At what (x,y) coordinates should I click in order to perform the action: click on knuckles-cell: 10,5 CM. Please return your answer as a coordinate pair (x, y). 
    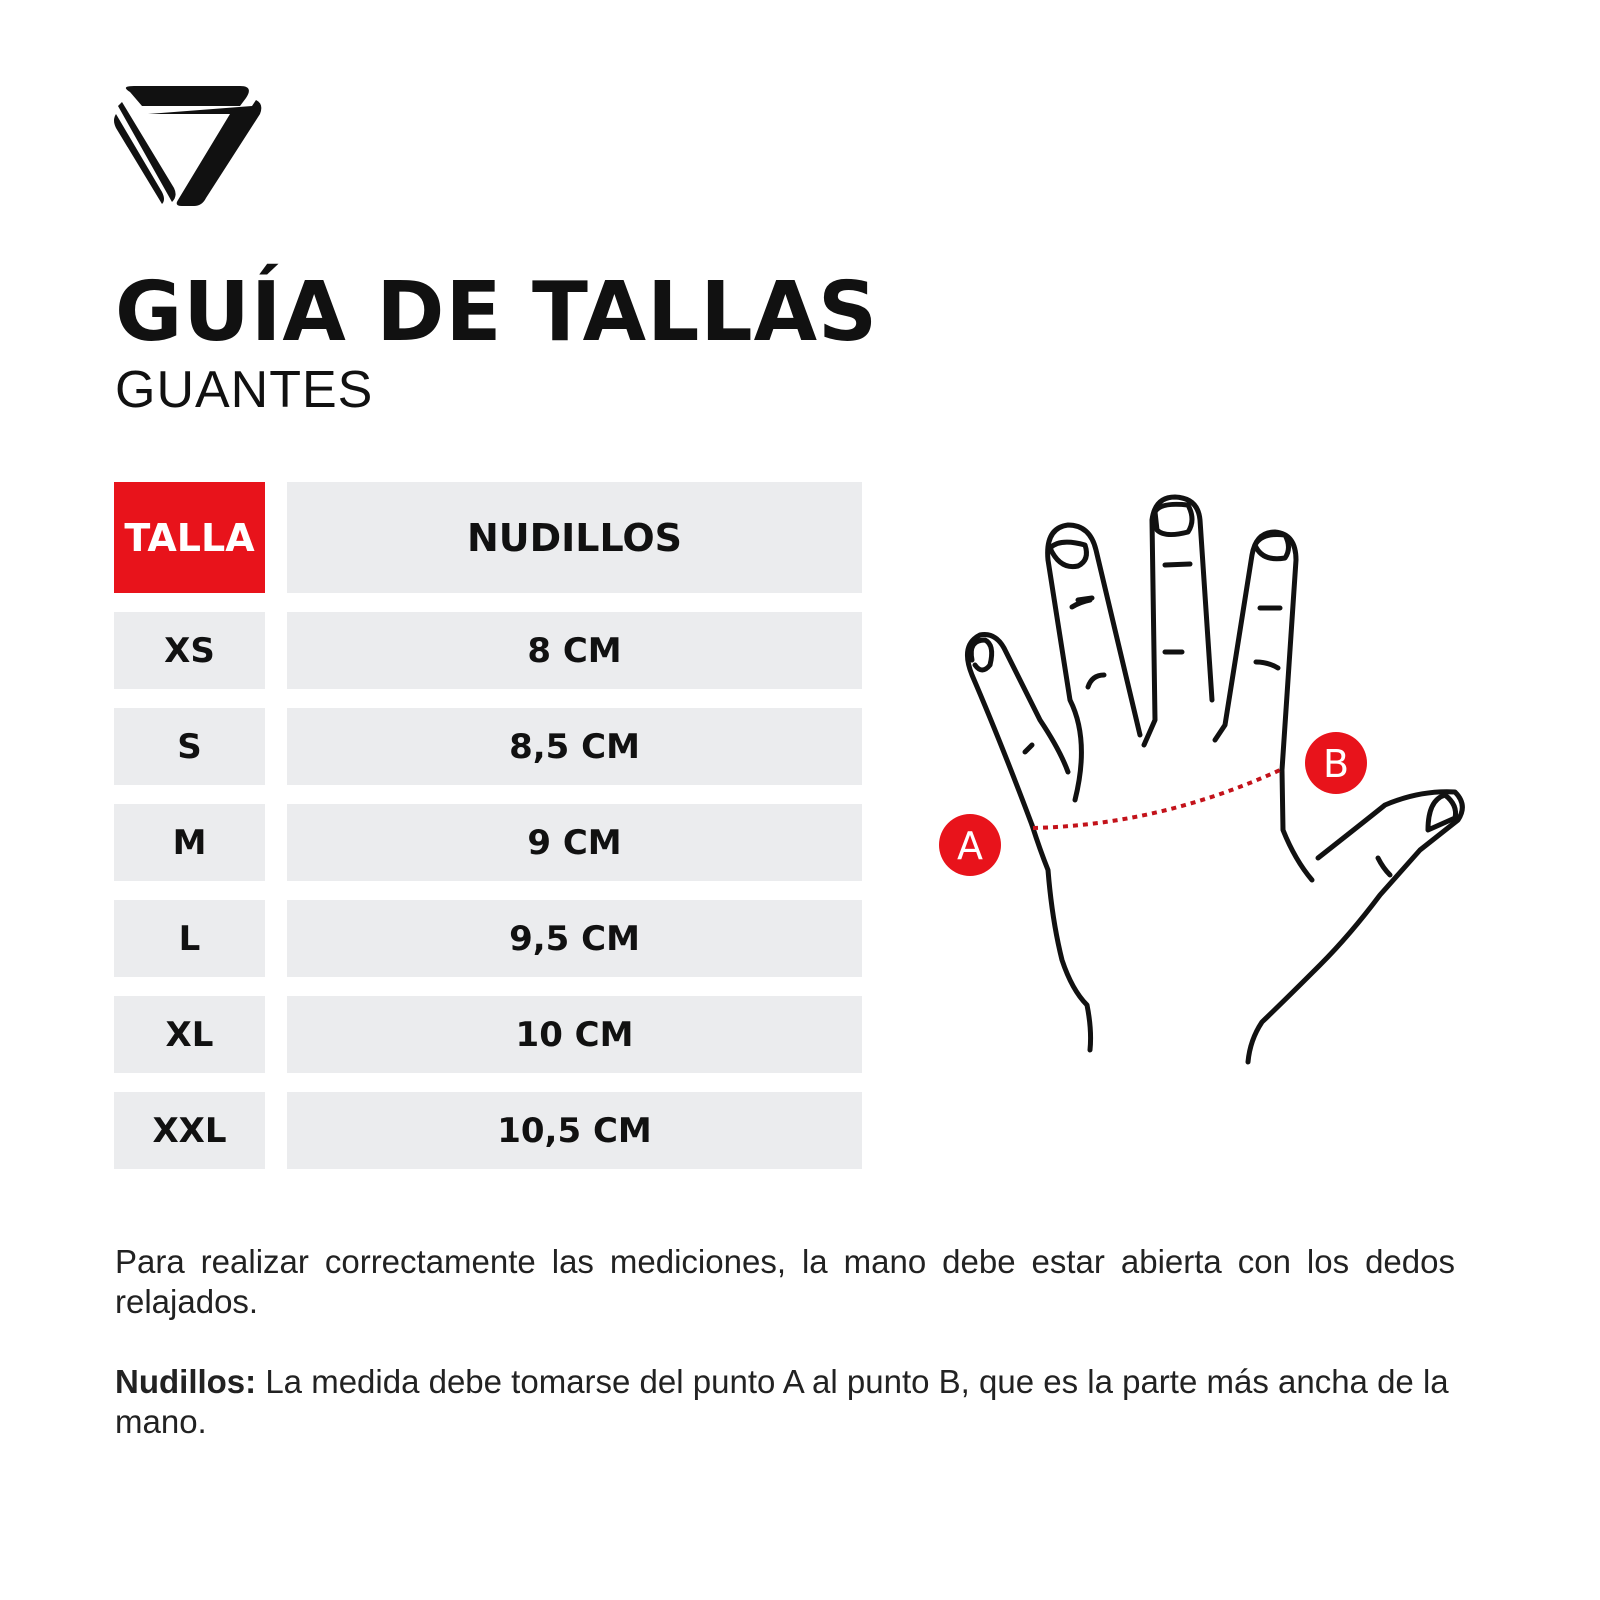
    Looking at the image, I should click on (574, 1130).